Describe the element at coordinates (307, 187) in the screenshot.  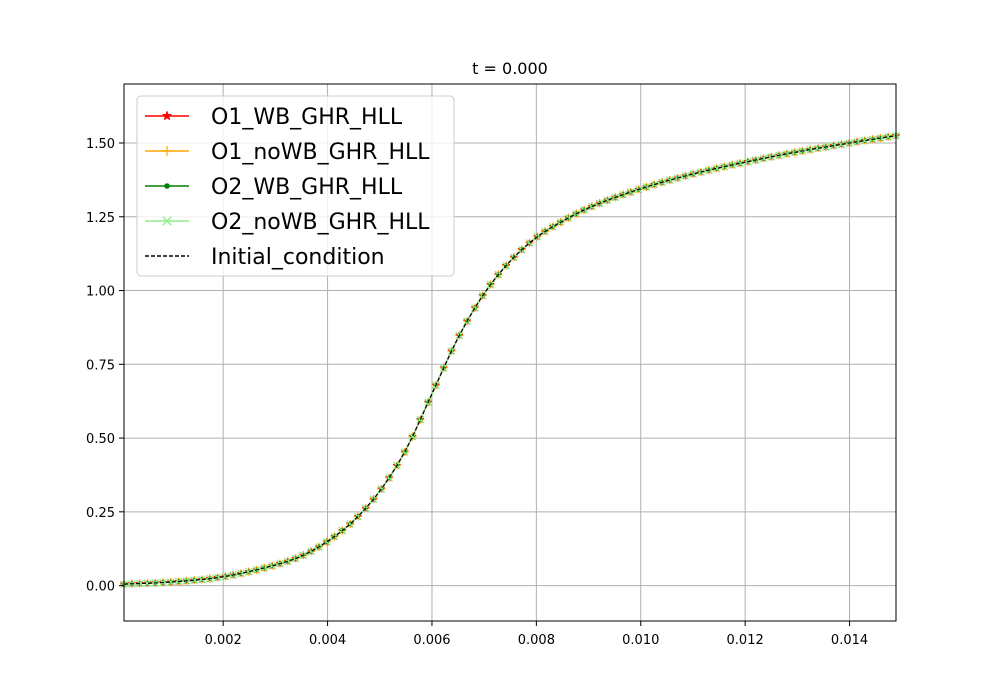
I see `legend-label: O2_WB_GHR_HLL` at that location.